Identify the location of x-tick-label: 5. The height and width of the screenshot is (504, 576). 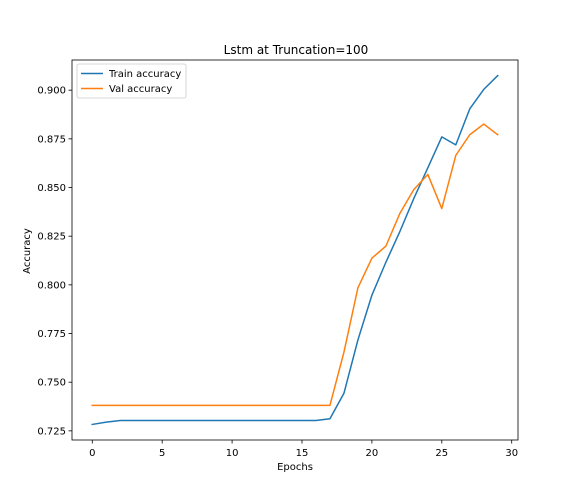
(162, 453).